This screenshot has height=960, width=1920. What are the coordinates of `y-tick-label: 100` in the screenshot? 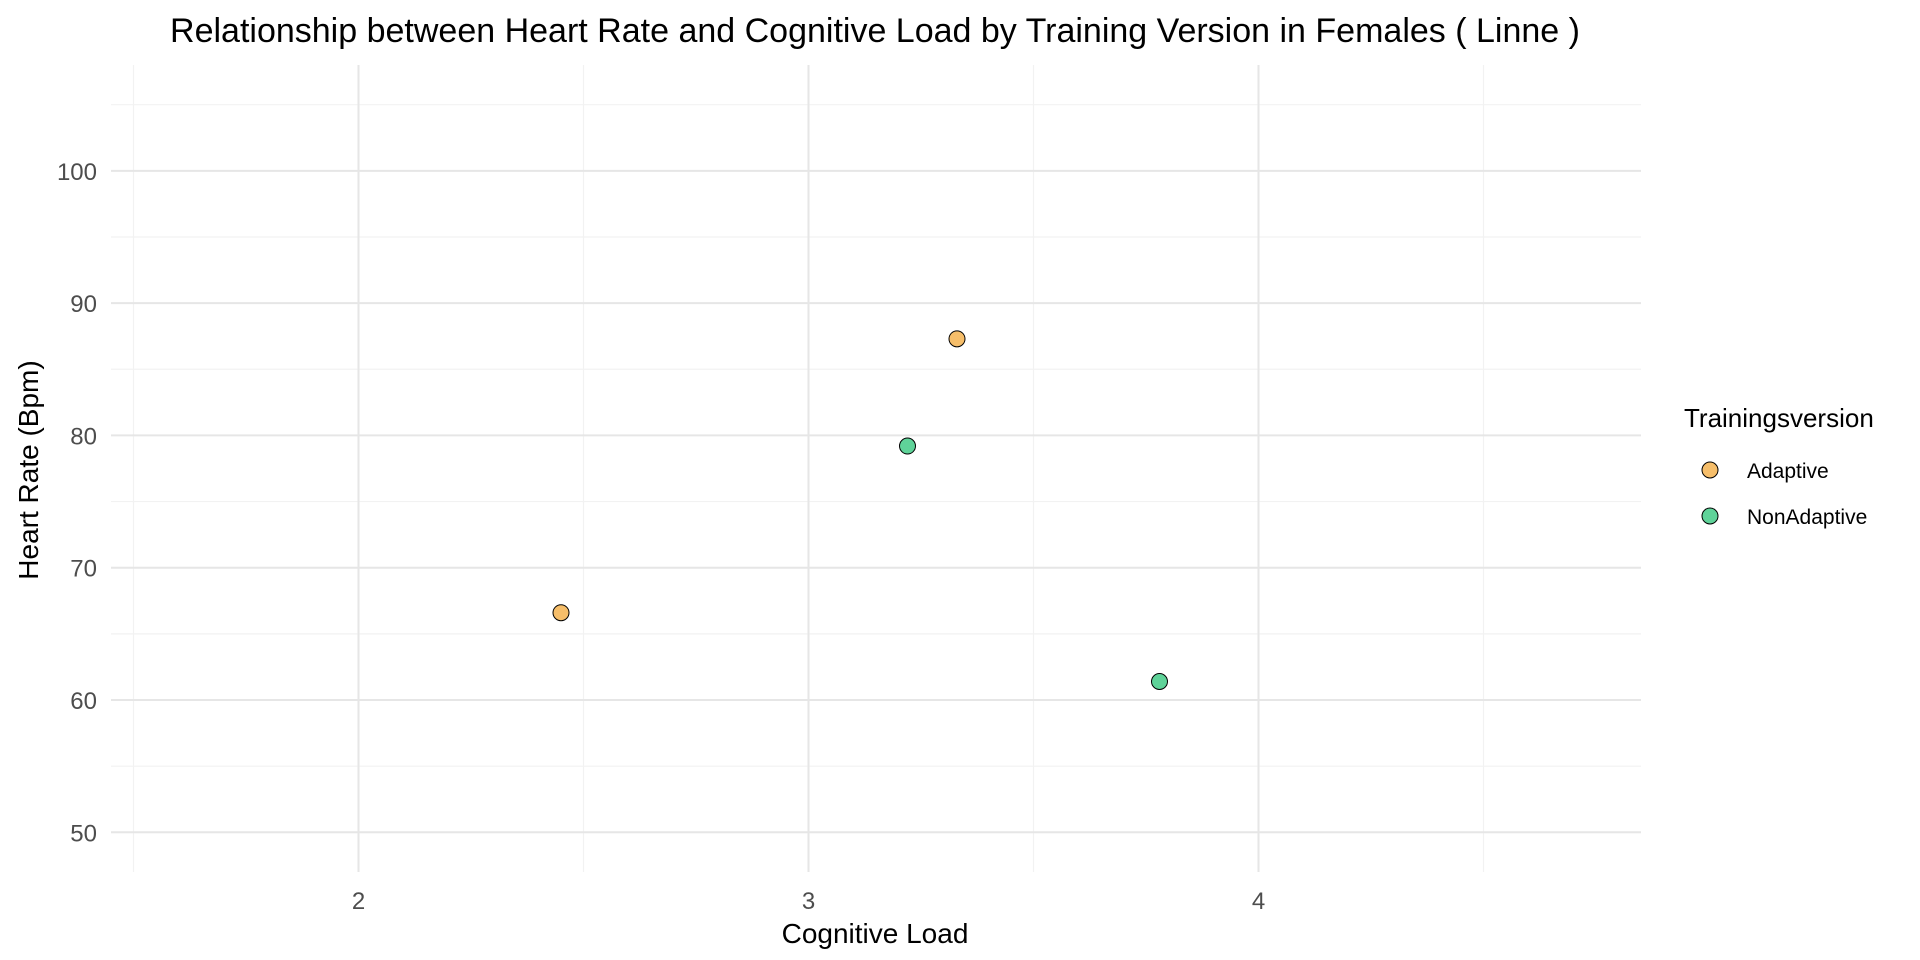 It's located at (77, 172).